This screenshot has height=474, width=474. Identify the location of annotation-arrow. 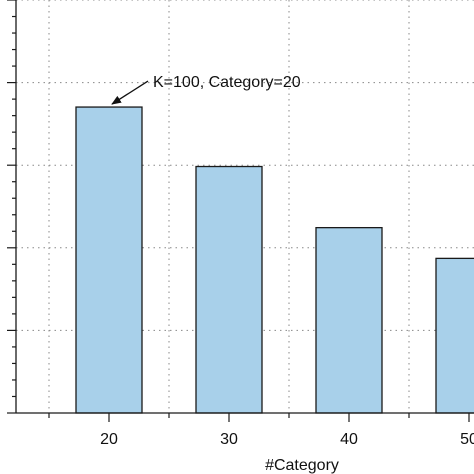
(130, 92).